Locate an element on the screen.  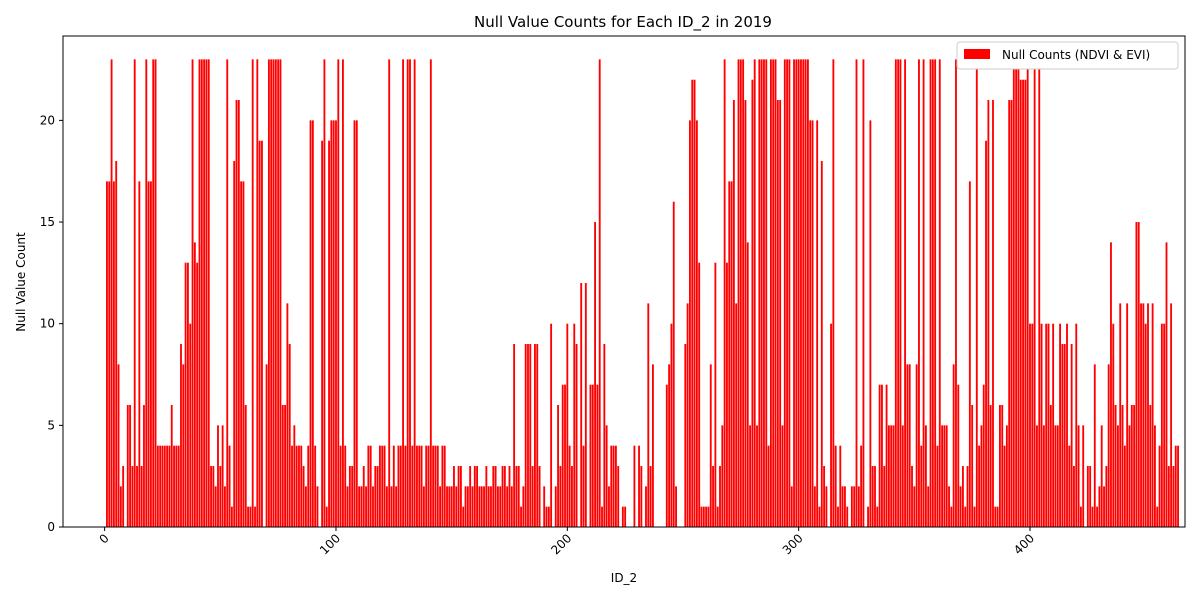
y-tick-label: 15 is located at coordinates (47, 222).